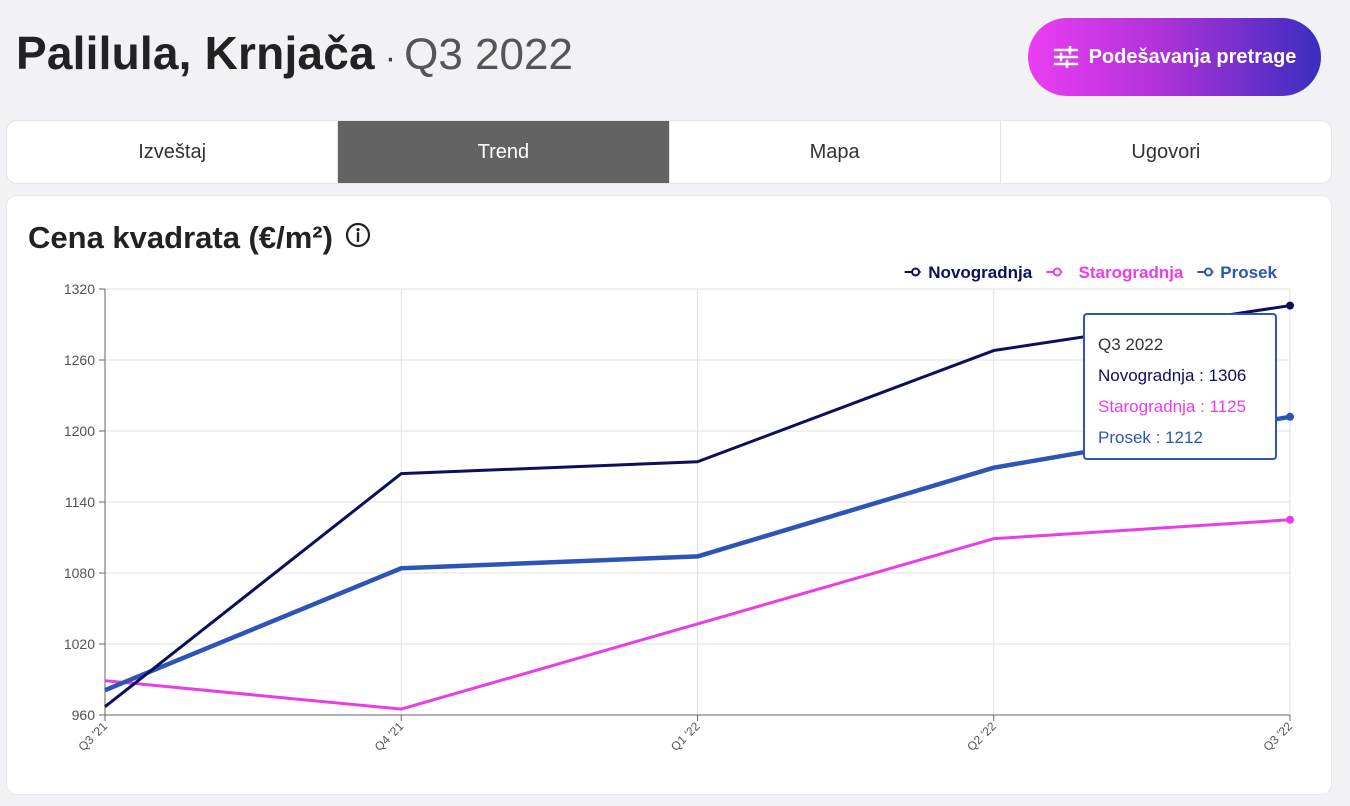  What do you see at coordinates (1208, 272) in the screenshot?
I see `legend-marker-dot-prosek` at bounding box center [1208, 272].